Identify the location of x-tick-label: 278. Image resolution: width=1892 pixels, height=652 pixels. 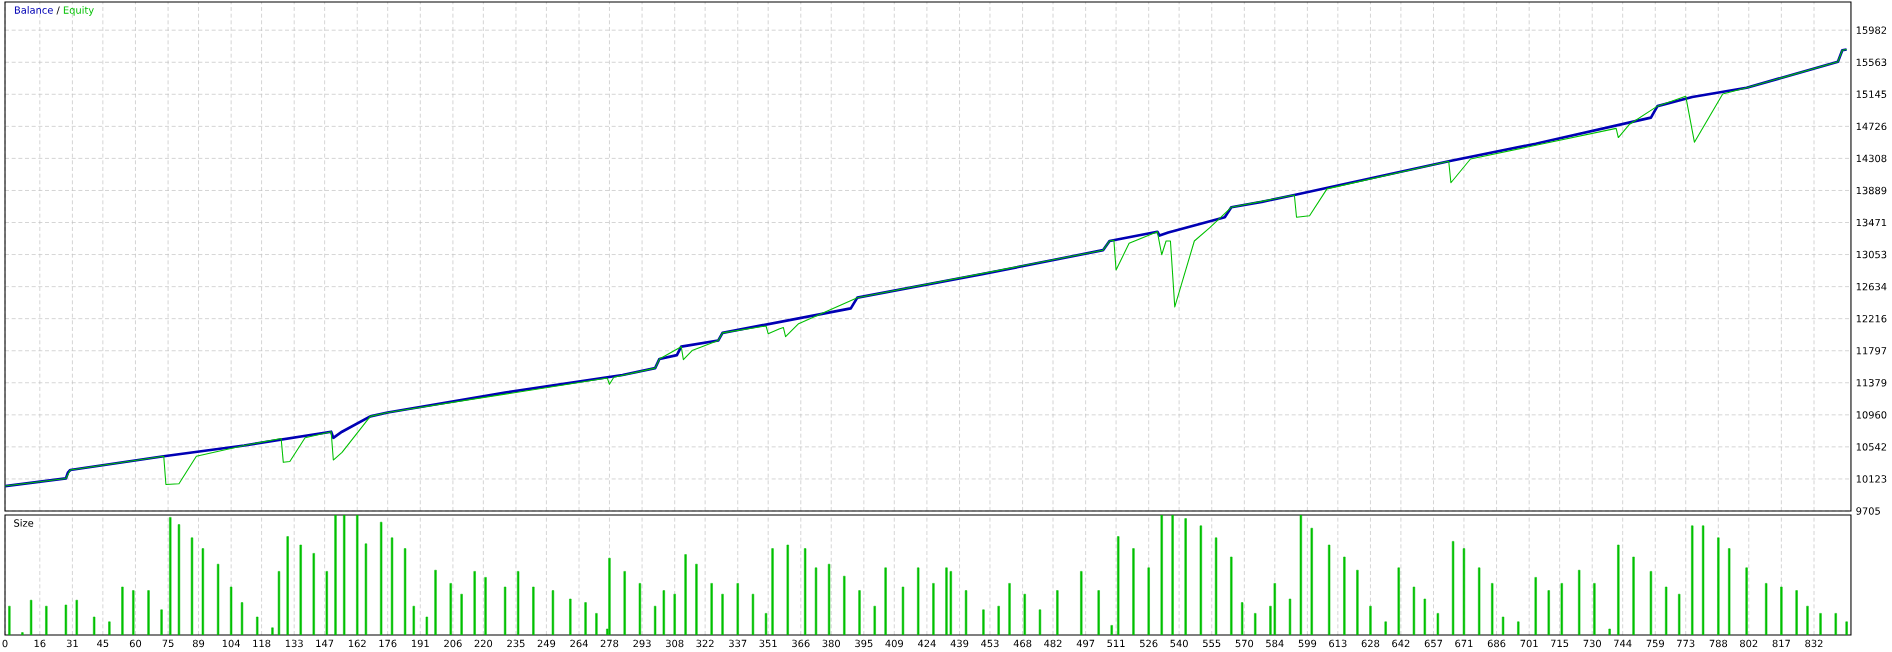
(609, 643).